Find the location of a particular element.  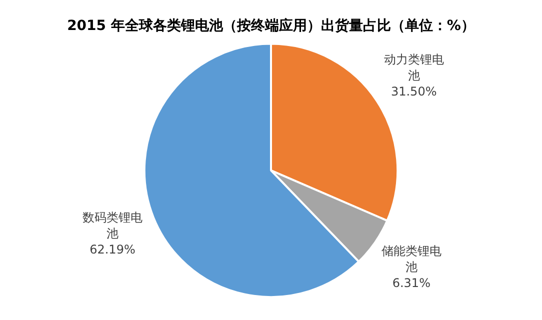

data-label: 6.31% is located at coordinates (411, 283).